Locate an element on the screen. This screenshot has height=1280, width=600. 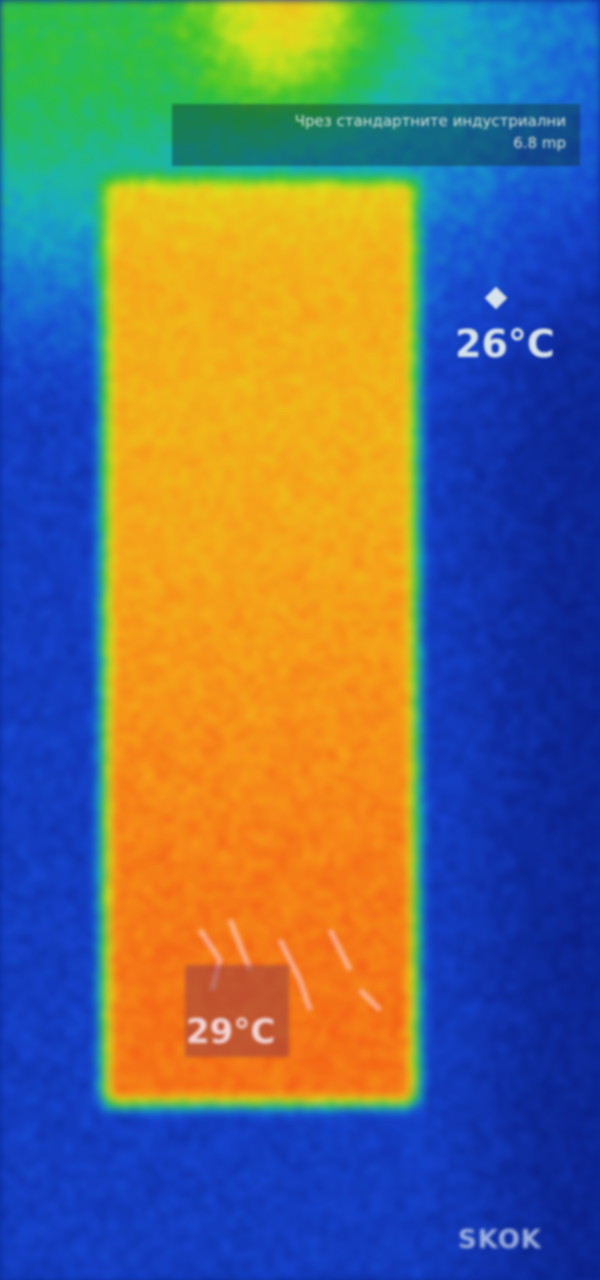
spot-temperature: 26°C is located at coordinates (505, 344).